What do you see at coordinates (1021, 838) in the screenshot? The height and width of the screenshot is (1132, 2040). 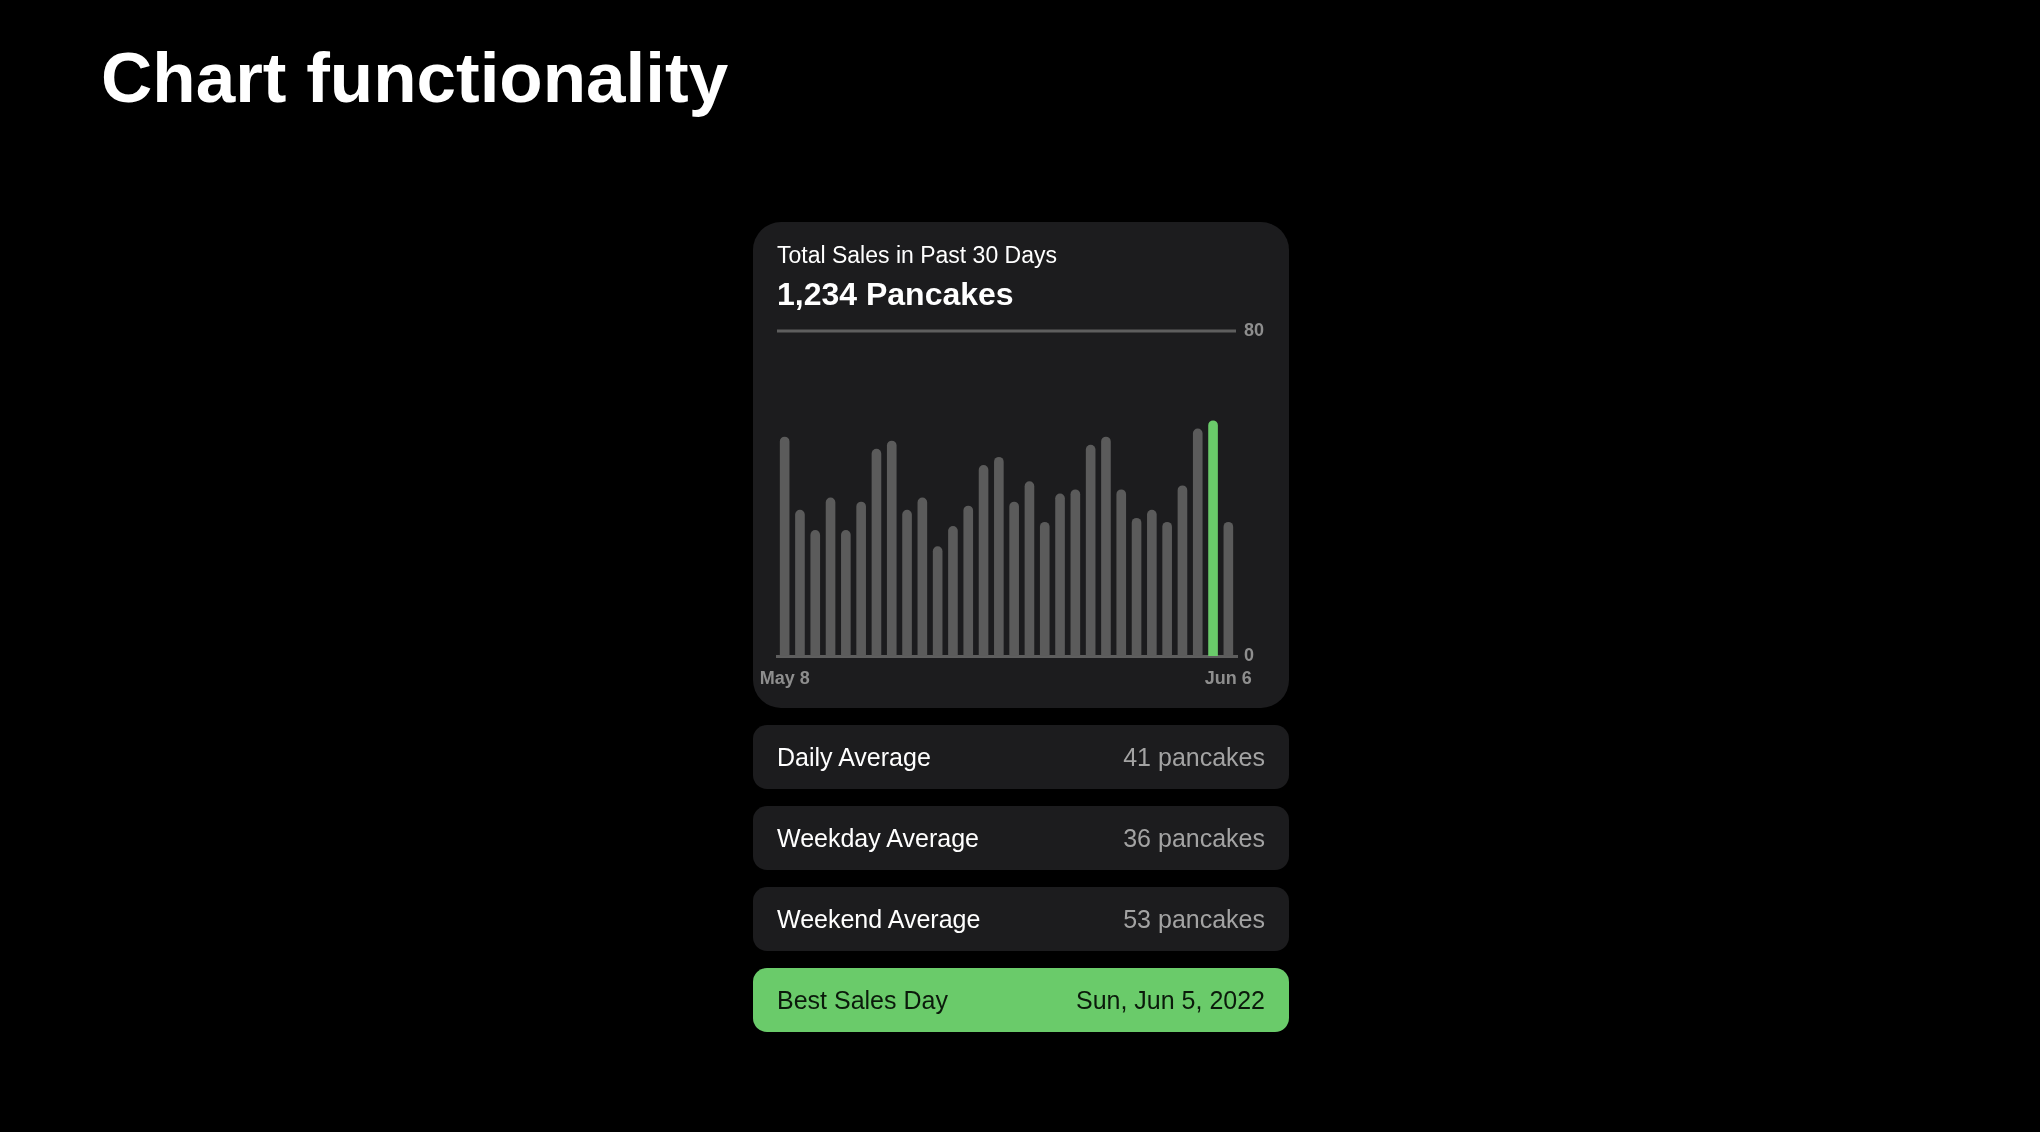 I see `stat-row: Weekday Average 36 pancakes` at bounding box center [1021, 838].